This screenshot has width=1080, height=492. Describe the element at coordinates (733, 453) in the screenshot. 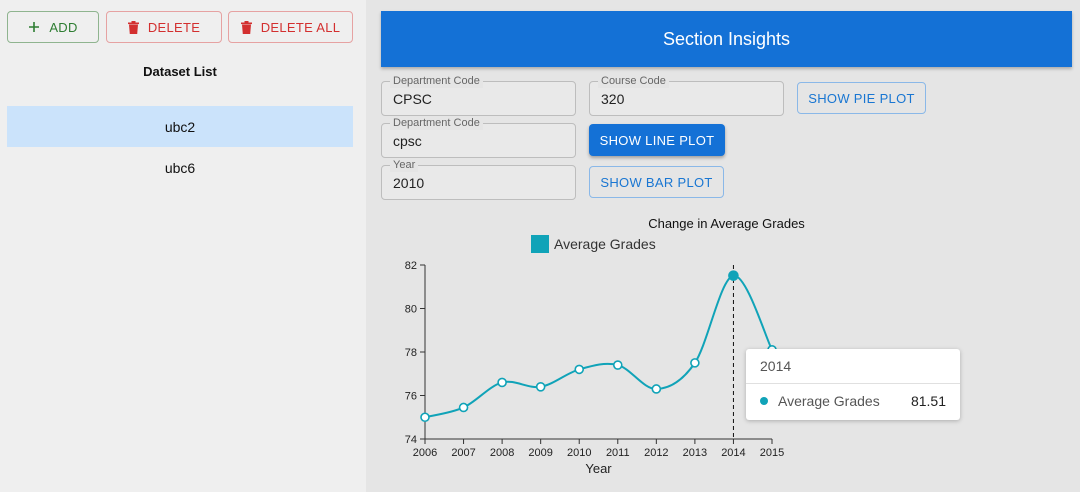

I see `x-tick-label: 2014` at that location.